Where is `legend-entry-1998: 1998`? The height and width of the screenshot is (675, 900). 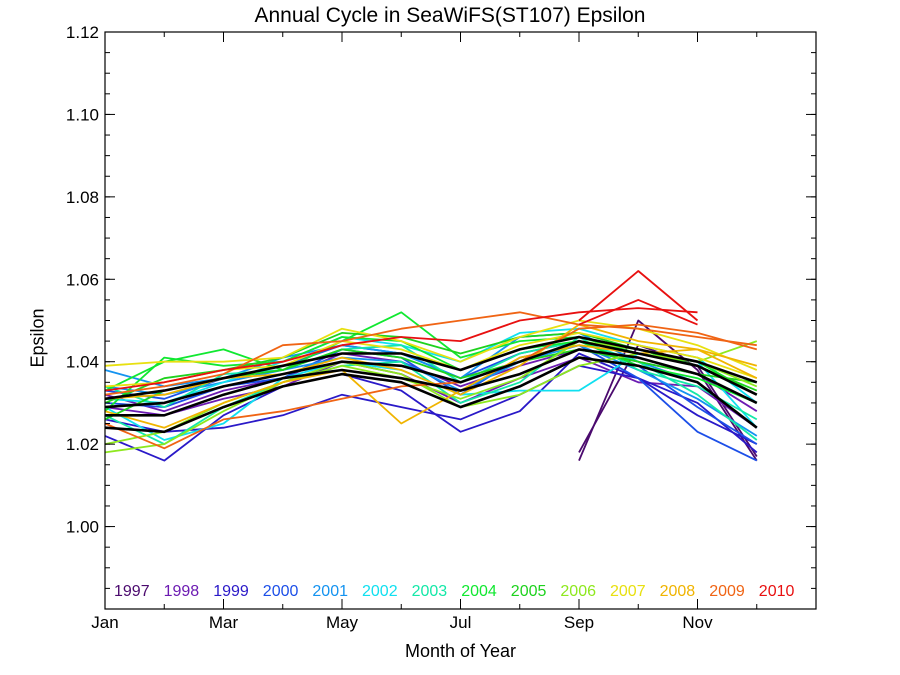
legend-entry-1998: 1998 is located at coordinates (182, 591).